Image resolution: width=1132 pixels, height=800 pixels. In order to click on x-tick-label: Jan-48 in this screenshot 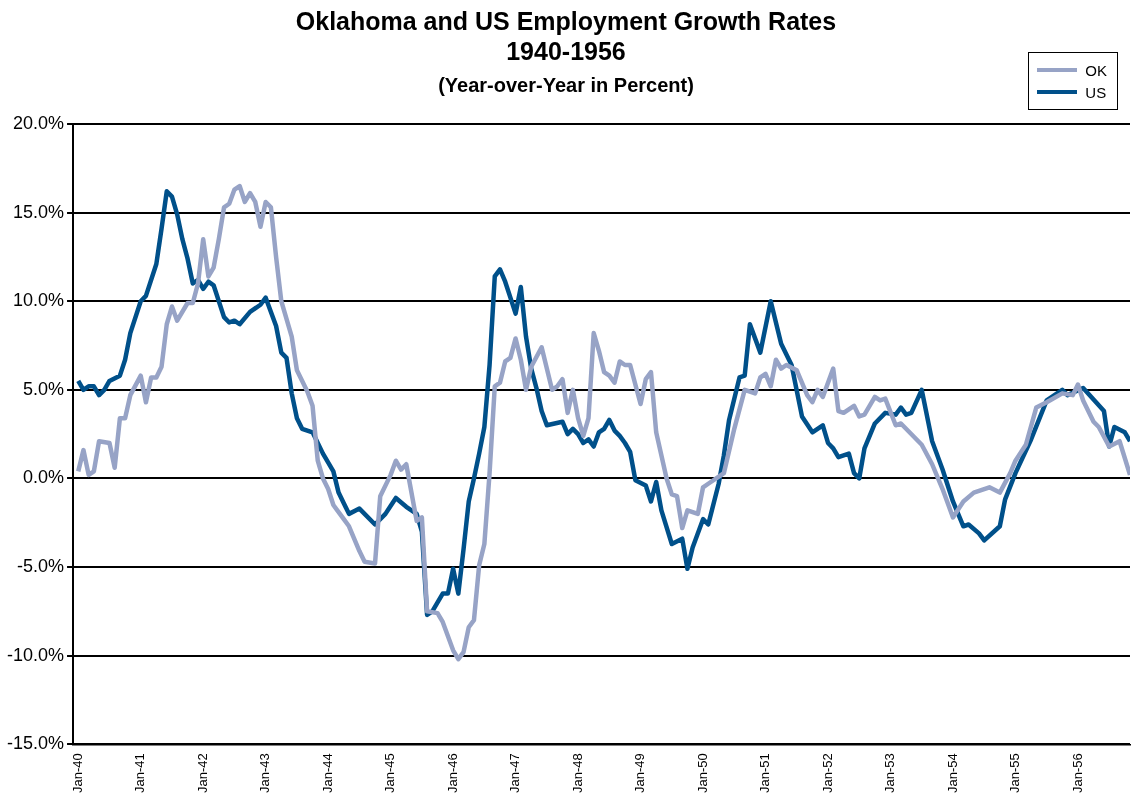, I will do `click(577, 773)`.